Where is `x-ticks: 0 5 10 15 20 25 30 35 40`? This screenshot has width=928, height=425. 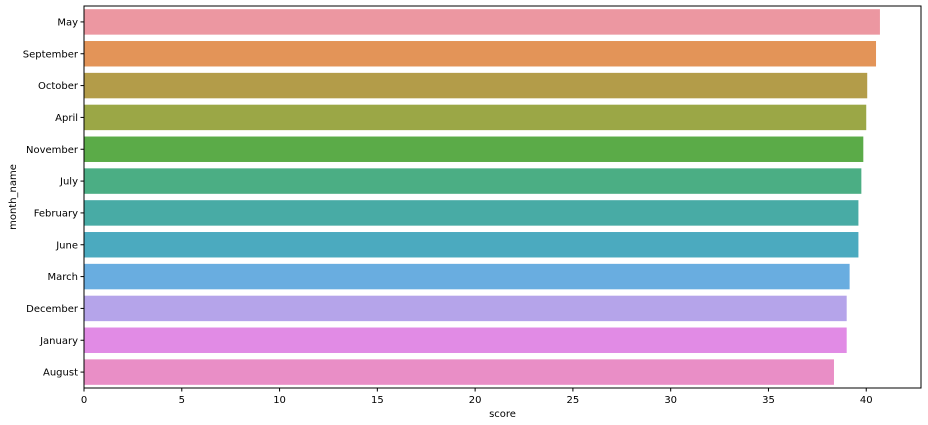 x-ticks: 0 5 10 15 20 25 30 35 40 is located at coordinates (477, 397).